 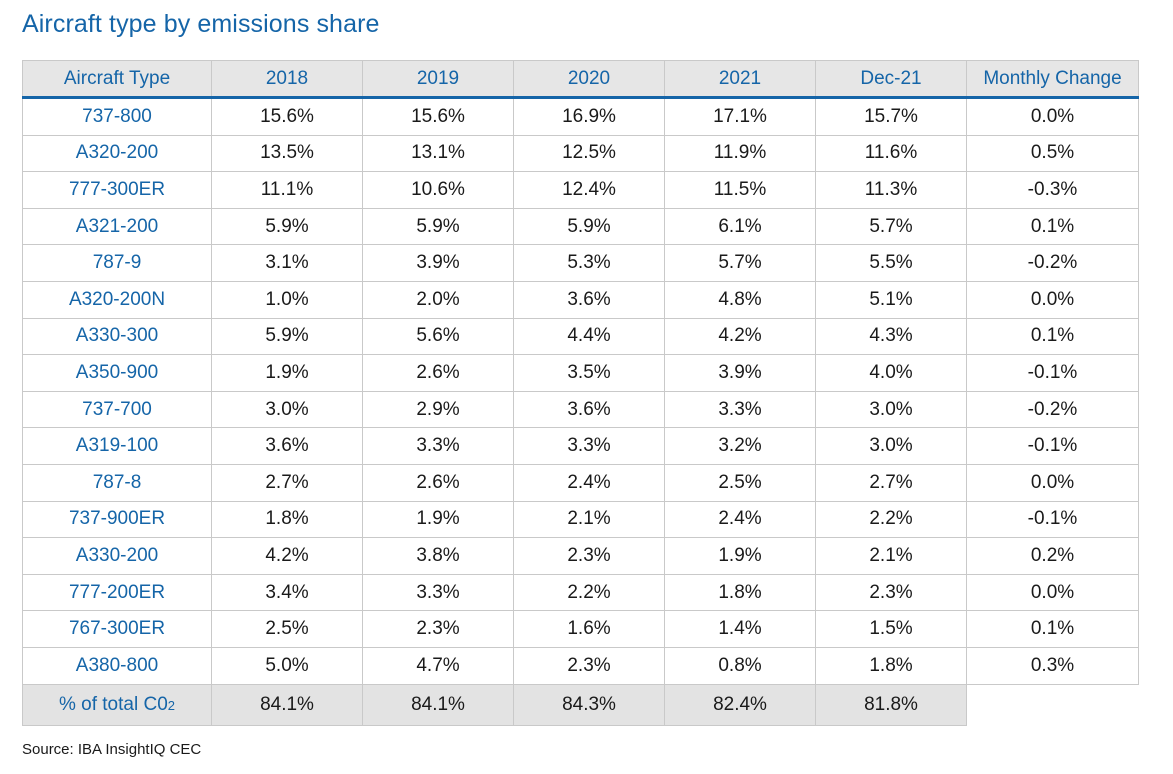 I want to click on cell-2019: 2.0%, so click(x=438, y=299).